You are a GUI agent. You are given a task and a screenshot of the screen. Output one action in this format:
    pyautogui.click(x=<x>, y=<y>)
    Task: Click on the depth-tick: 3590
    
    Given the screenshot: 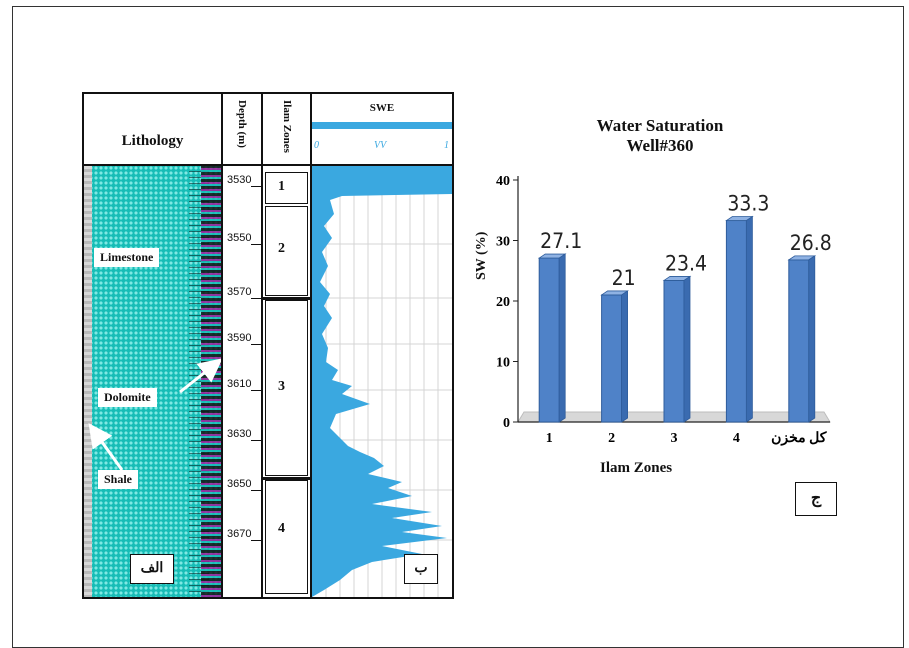 What is the action you would take?
    pyautogui.click(x=239, y=338)
    